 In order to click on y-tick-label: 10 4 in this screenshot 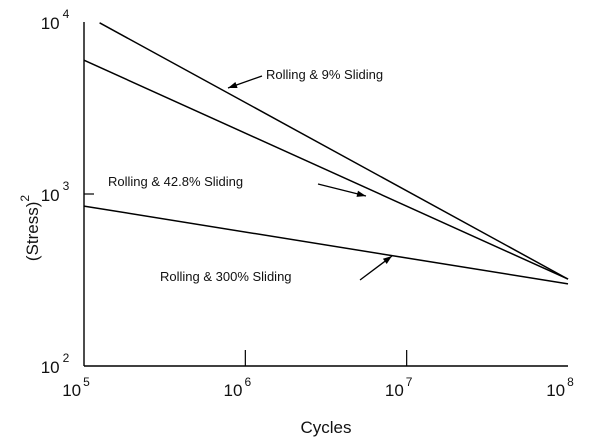, I will do `click(55, 20)`.